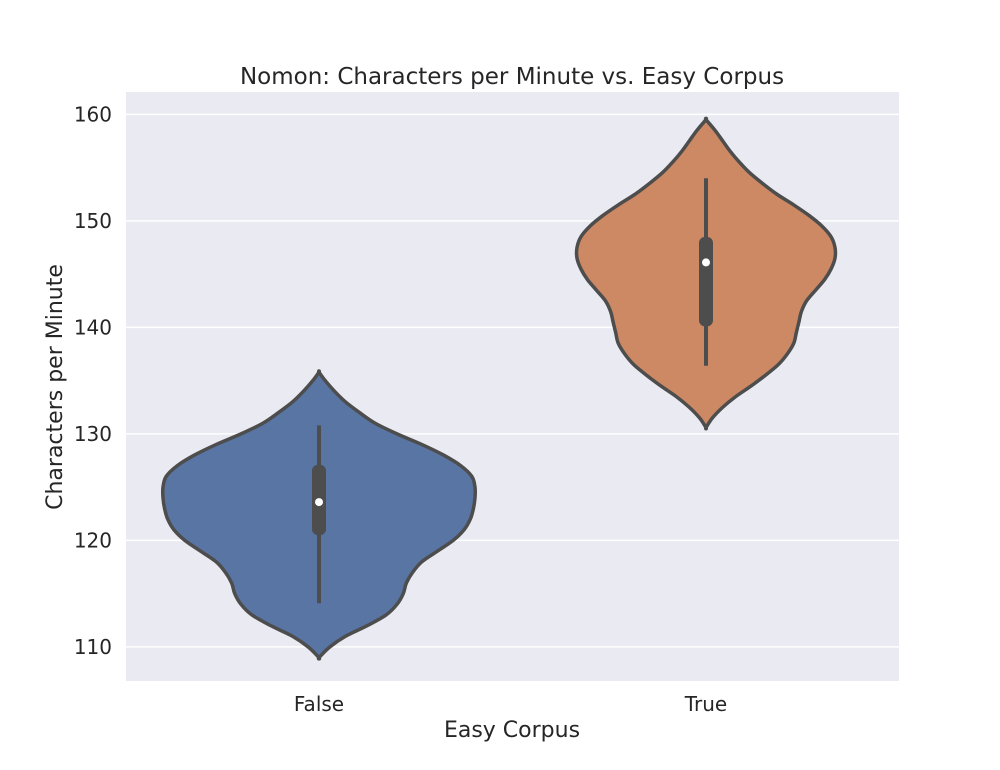 The width and height of the screenshot is (1000, 770). What do you see at coordinates (93, 434) in the screenshot?
I see `y-tick-label: 130` at bounding box center [93, 434].